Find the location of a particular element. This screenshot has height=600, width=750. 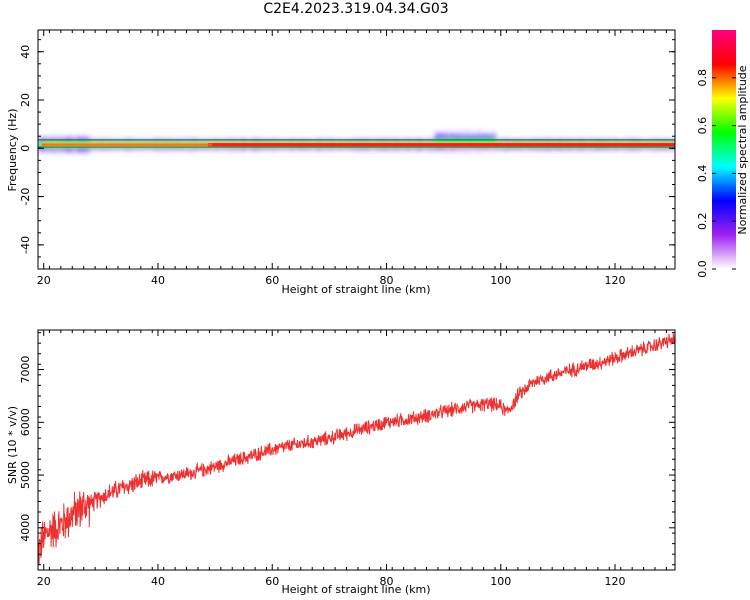

snr-x-tick-label: 80 is located at coordinates (386, 581).